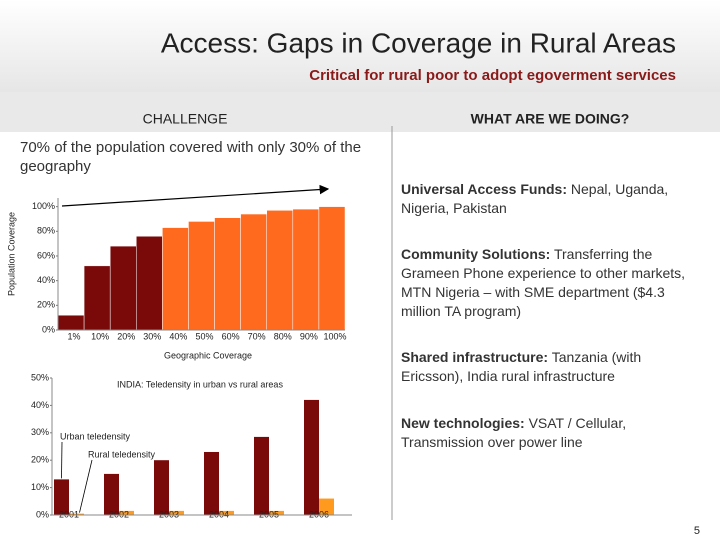 Image resolution: width=720 pixels, height=540 pixels. I want to click on x-tick-label: 2001, so click(69, 514).